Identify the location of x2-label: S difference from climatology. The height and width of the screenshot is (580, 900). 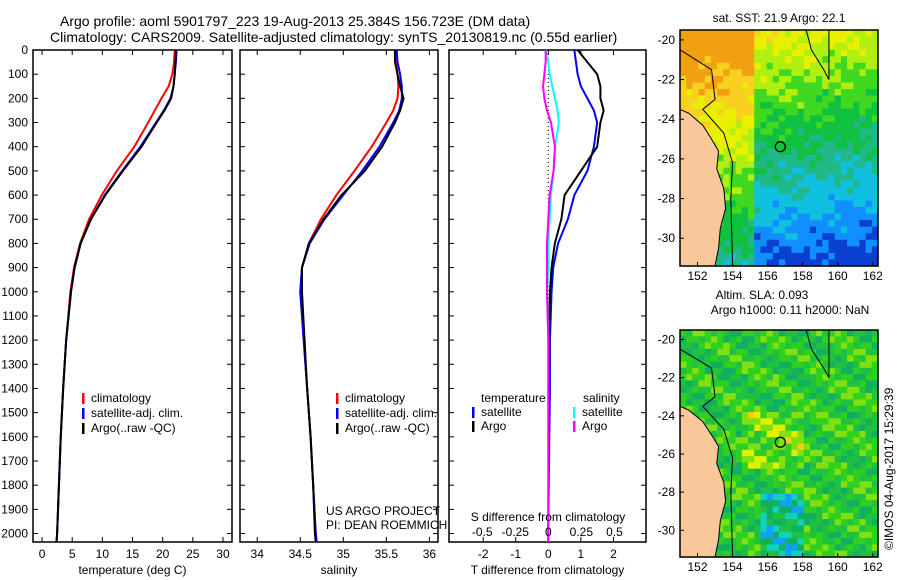
(548, 517).